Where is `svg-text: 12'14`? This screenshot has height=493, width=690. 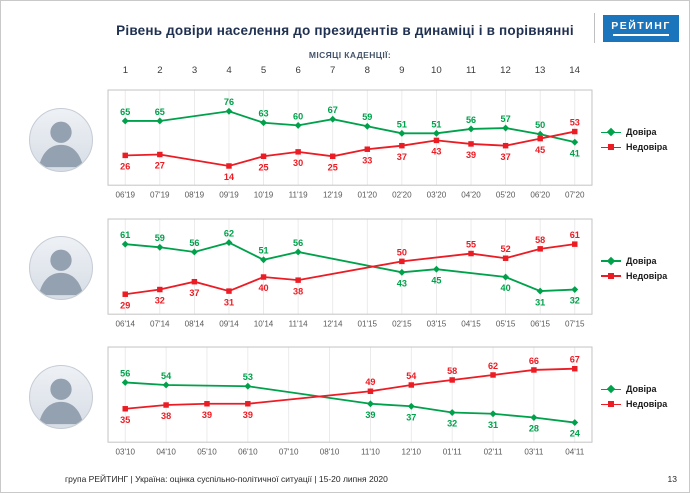
svg-text: 12'14 is located at coordinates (333, 323).